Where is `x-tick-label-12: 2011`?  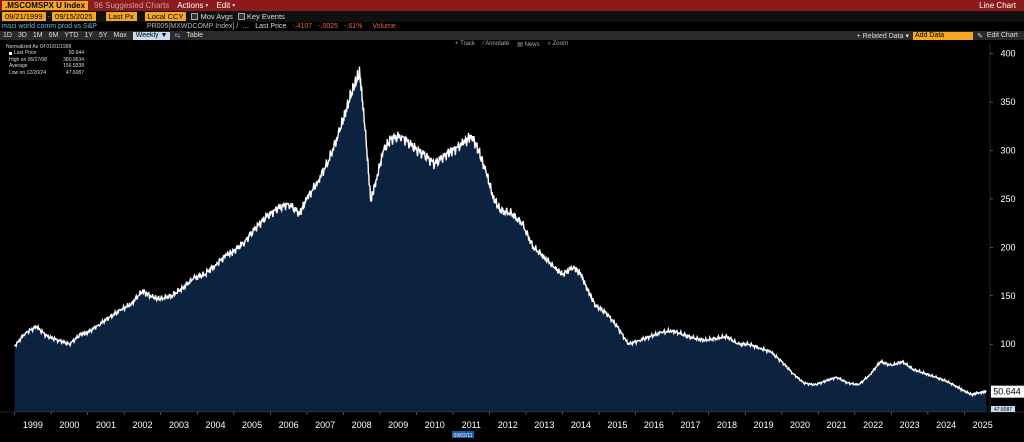 x-tick-label-12: 2011 is located at coordinates (471, 425).